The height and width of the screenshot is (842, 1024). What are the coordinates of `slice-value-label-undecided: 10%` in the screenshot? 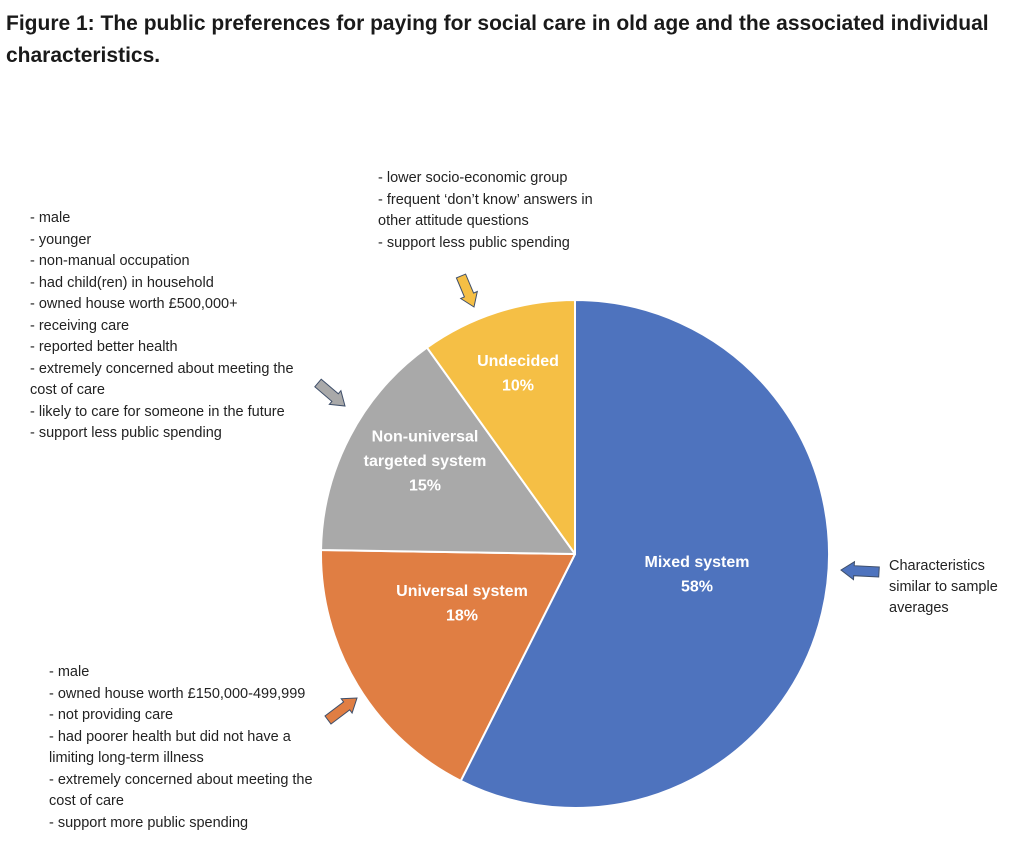 It's located at (518, 386).